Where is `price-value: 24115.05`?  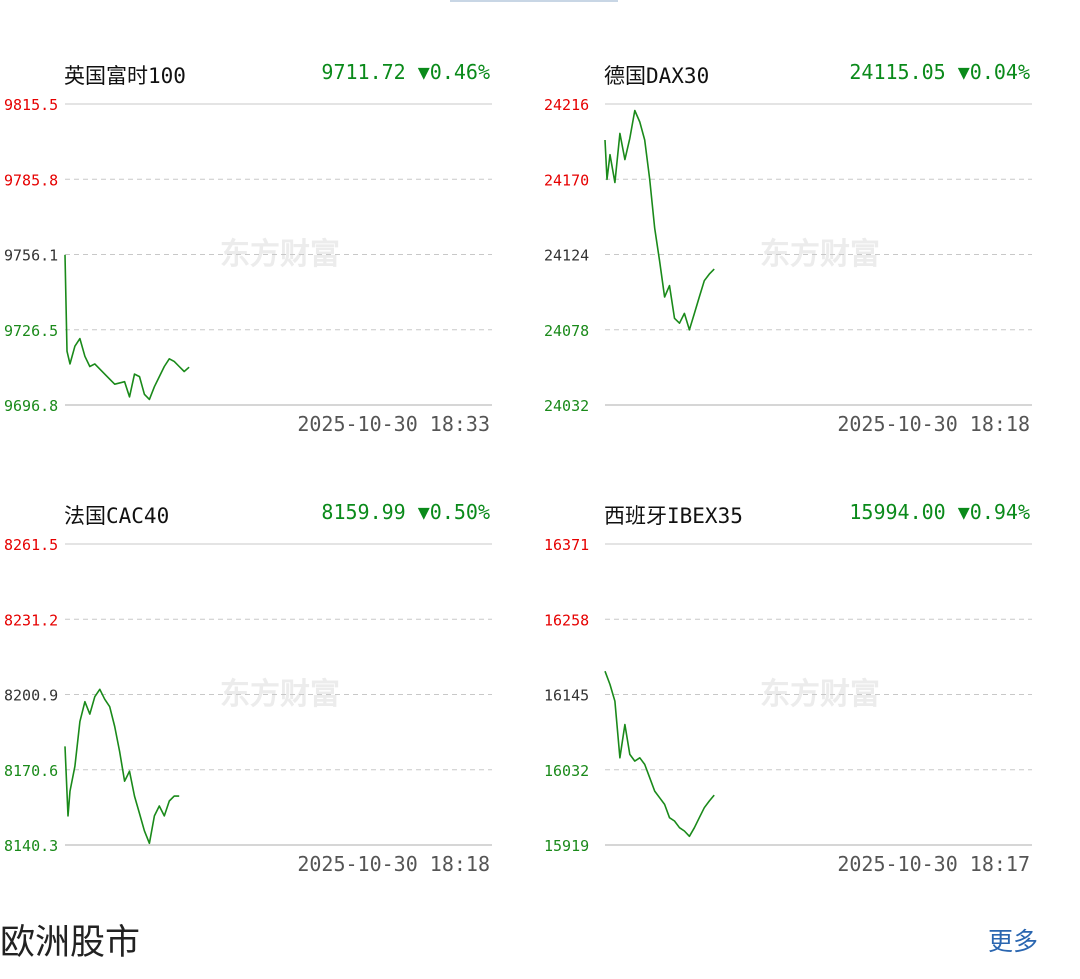
price-value: 24115.05 is located at coordinates (897, 72).